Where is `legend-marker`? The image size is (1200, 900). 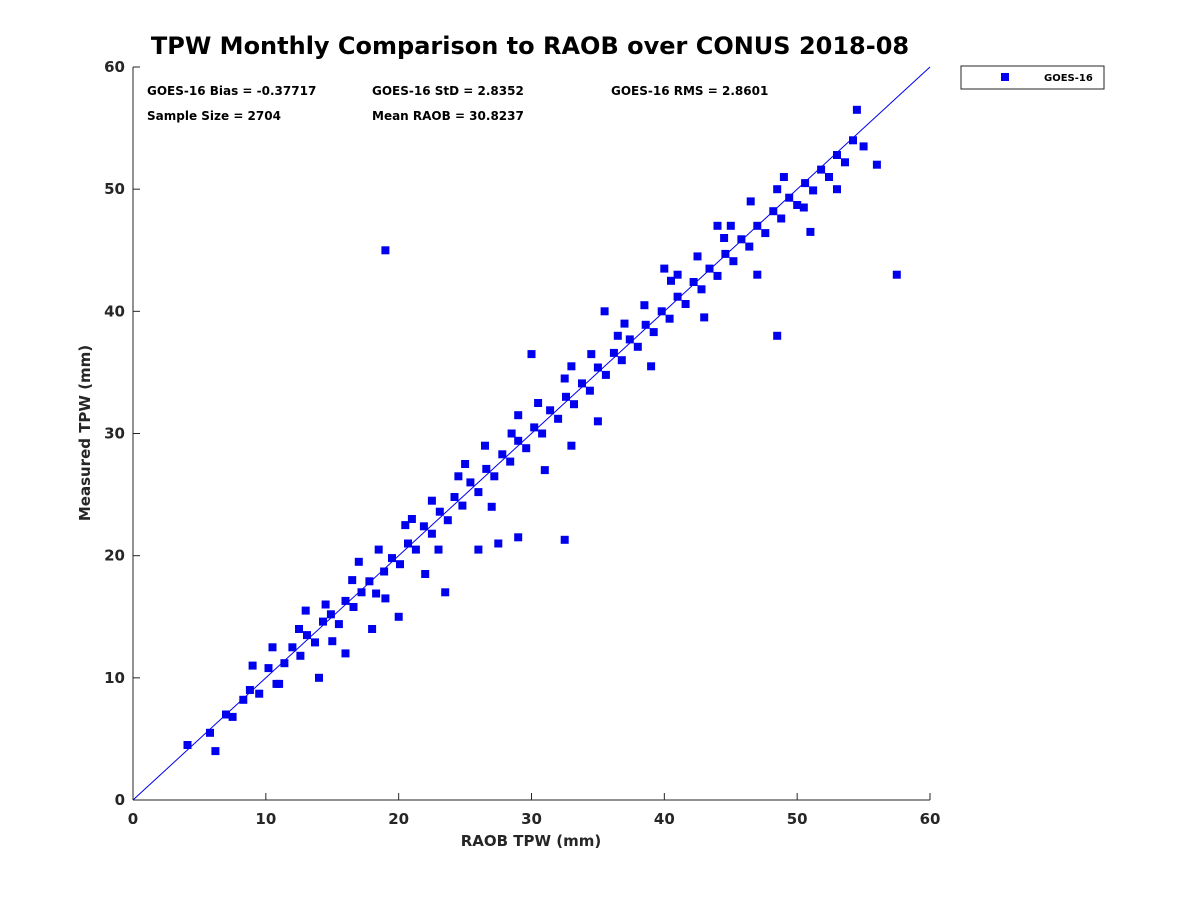 legend-marker is located at coordinates (1005, 77).